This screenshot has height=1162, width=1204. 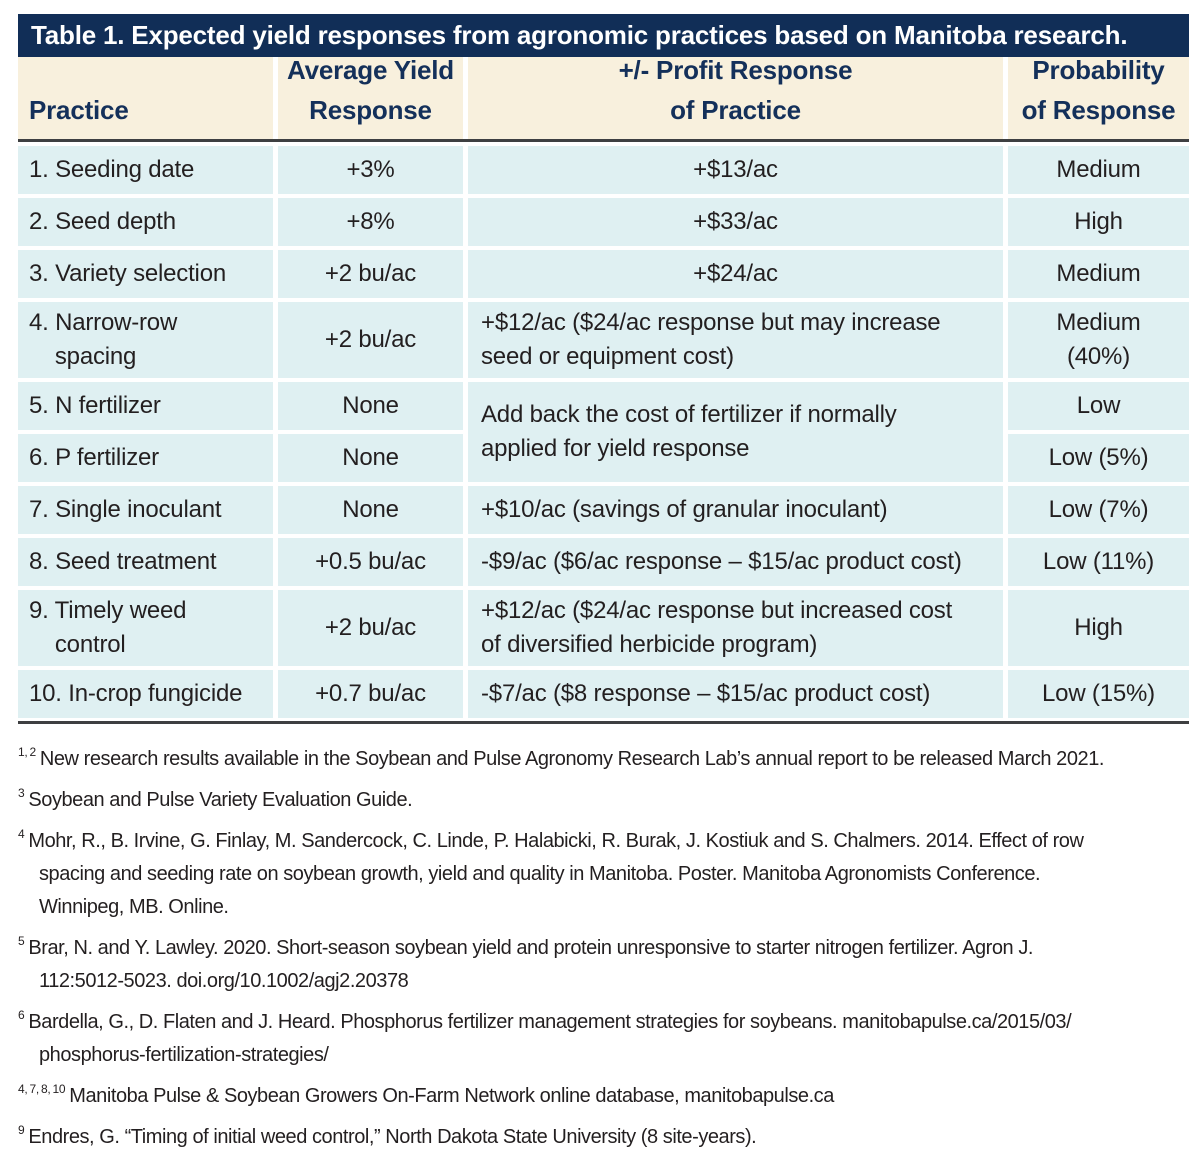 What do you see at coordinates (145, 98) in the screenshot?
I see `column-header-practice: Practice` at bounding box center [145, 98].